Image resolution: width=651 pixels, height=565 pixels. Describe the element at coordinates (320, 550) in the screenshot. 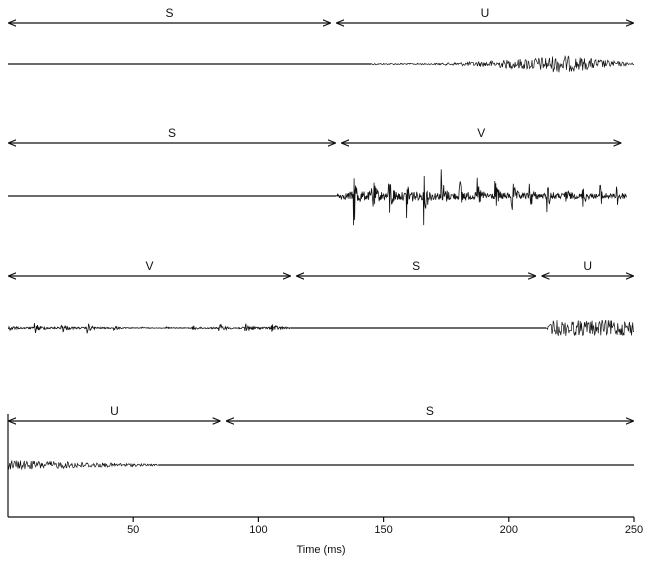

I see `x-axis-label: Time (ms)` at that location.